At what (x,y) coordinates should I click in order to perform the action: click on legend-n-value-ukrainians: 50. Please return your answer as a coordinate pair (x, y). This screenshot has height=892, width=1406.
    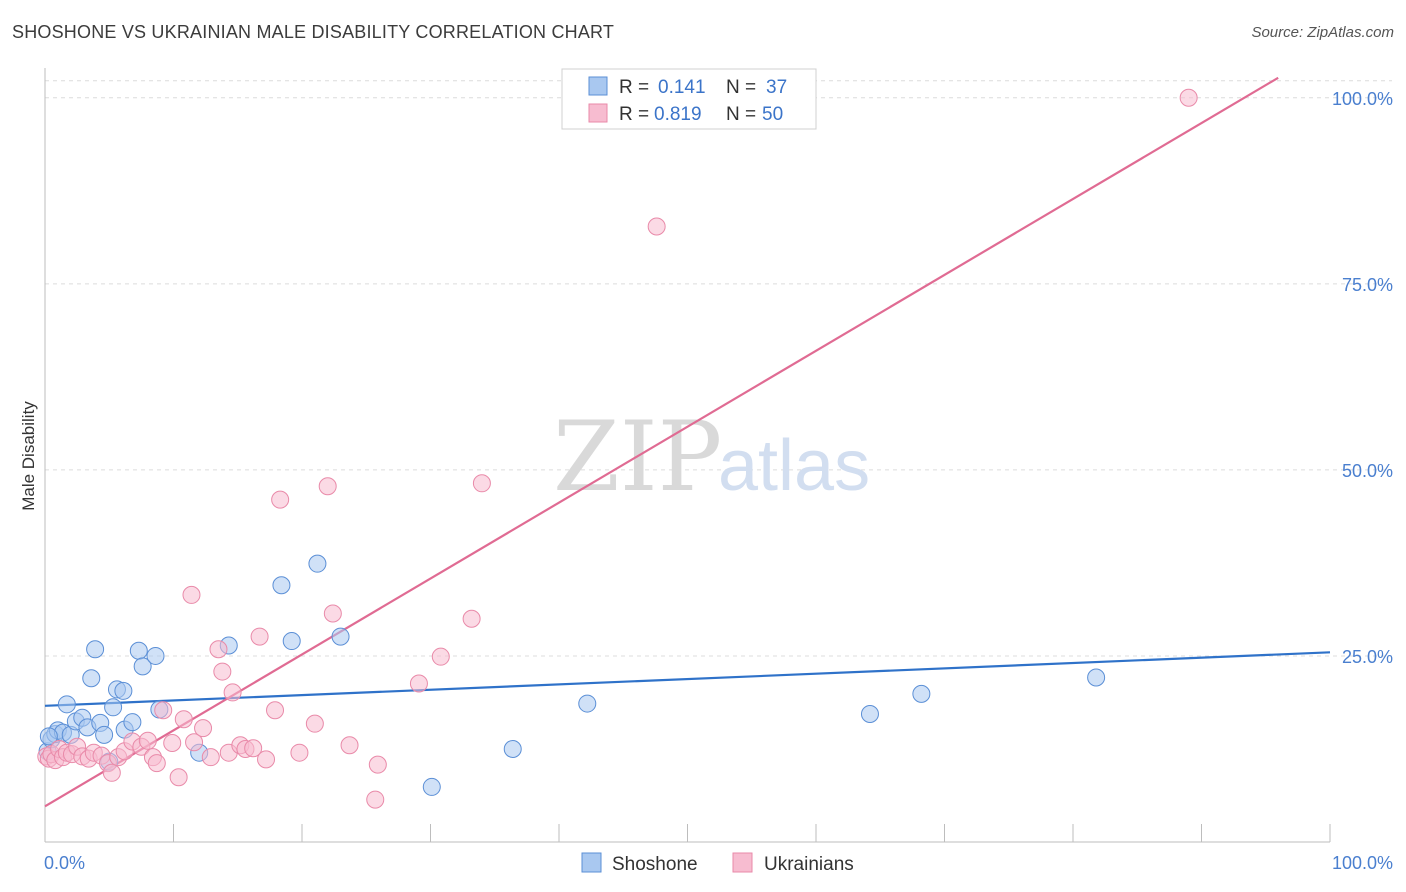
    Looking at the image, I should click on (772, 114).